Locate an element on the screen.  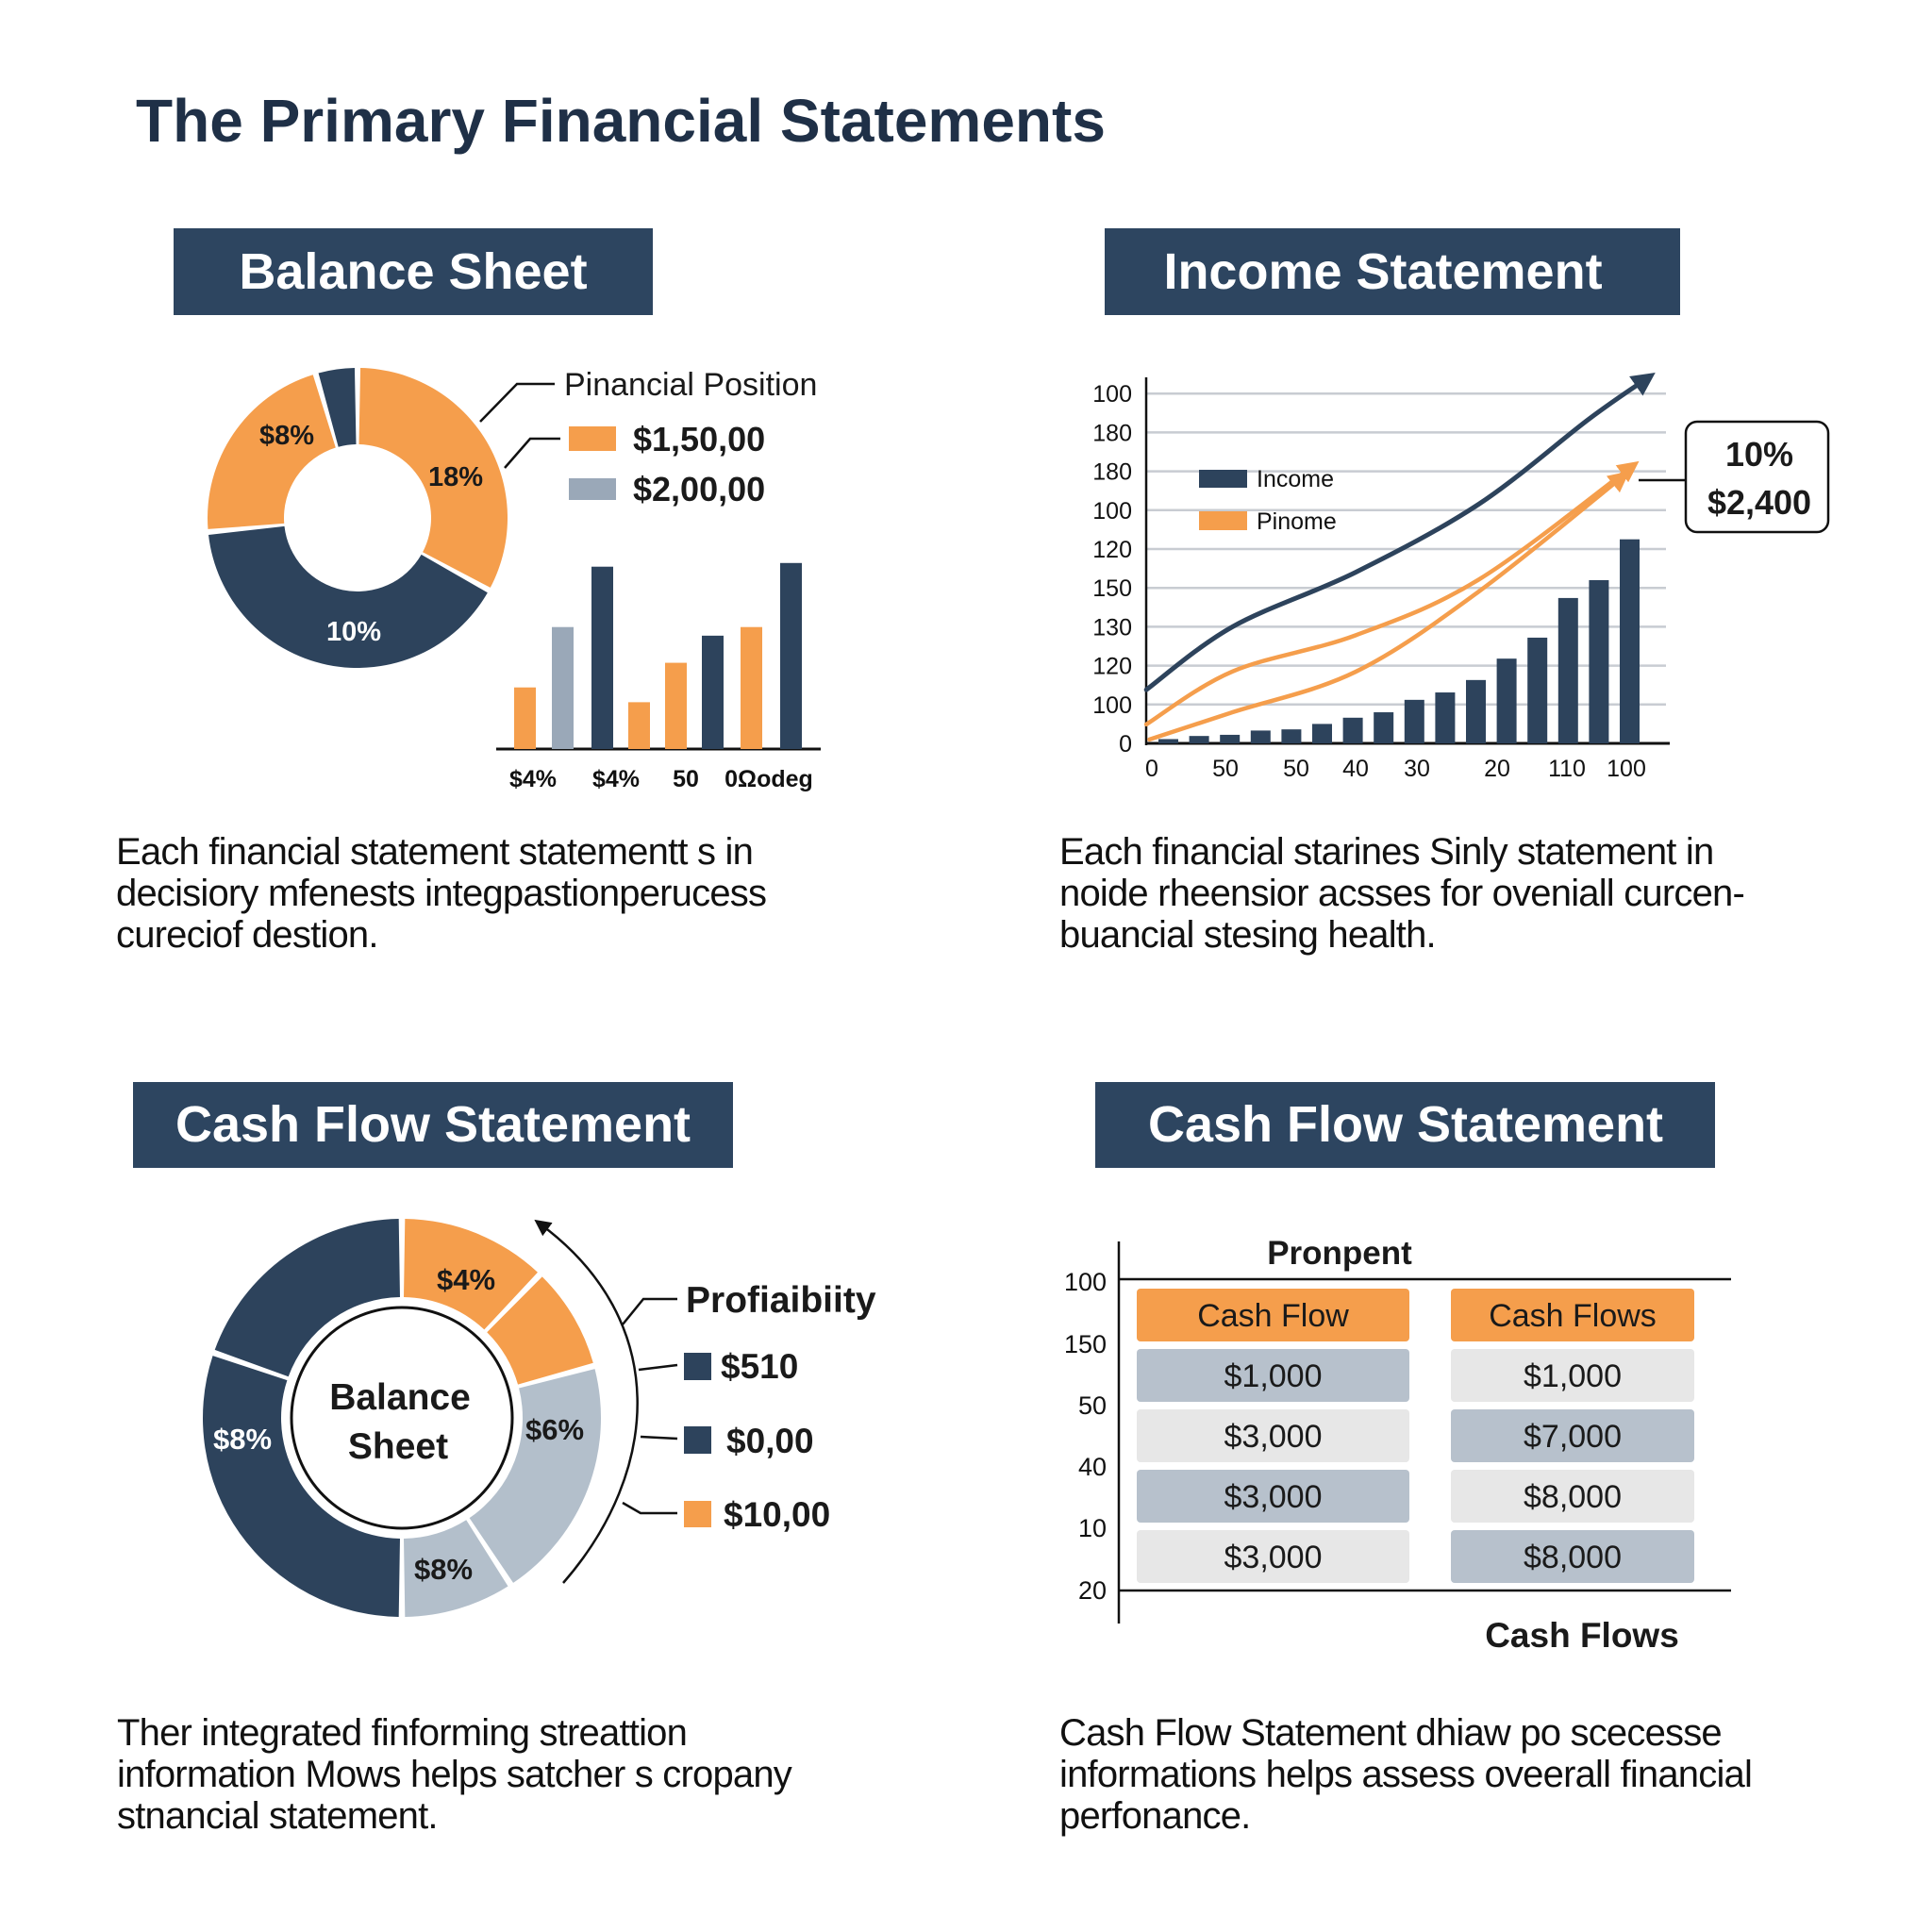
slice-label: 10% is located at coordinates (353, 632).